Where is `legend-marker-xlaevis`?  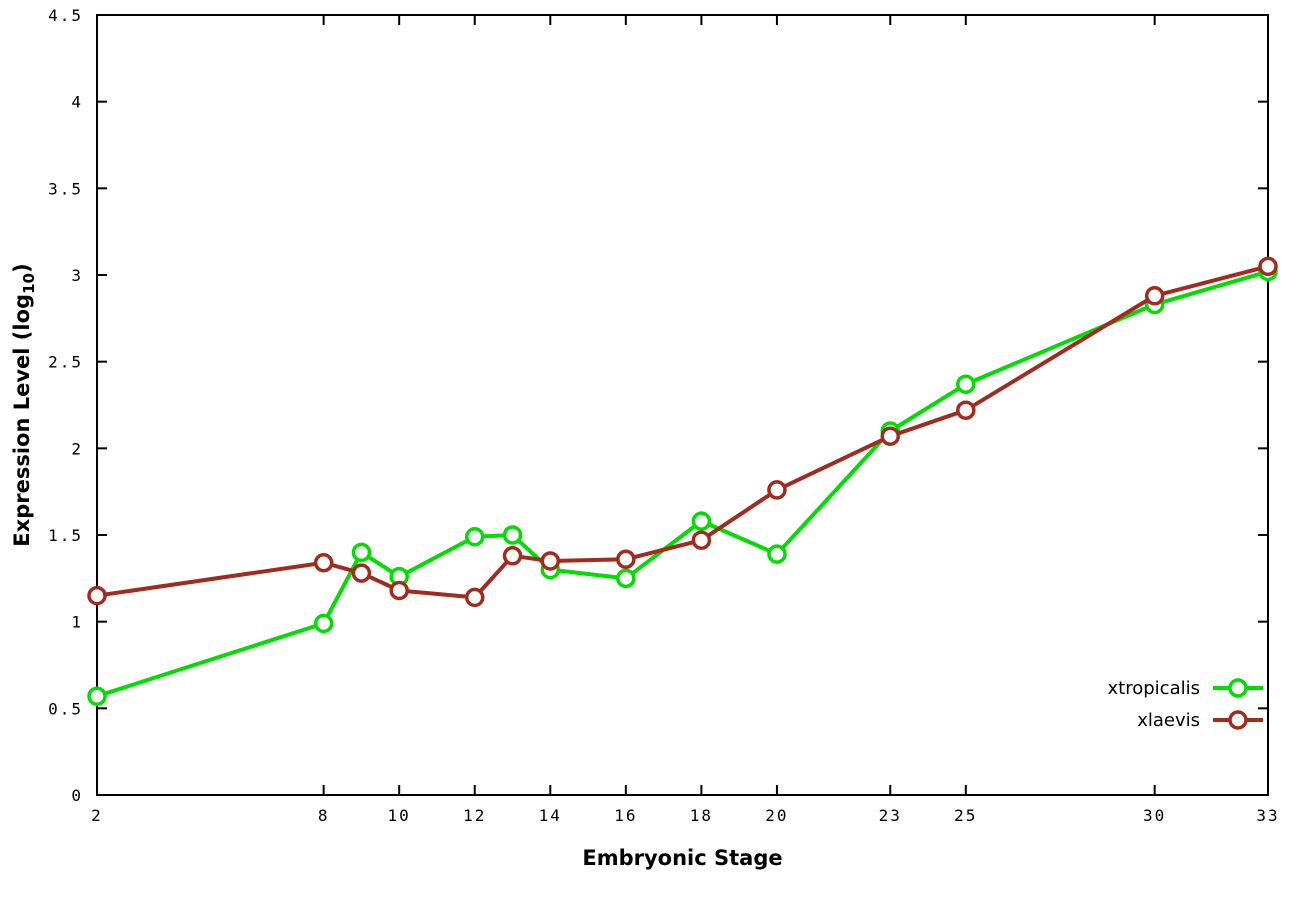
legend-marker-xlaevis is located at coordinates (1238, 720).